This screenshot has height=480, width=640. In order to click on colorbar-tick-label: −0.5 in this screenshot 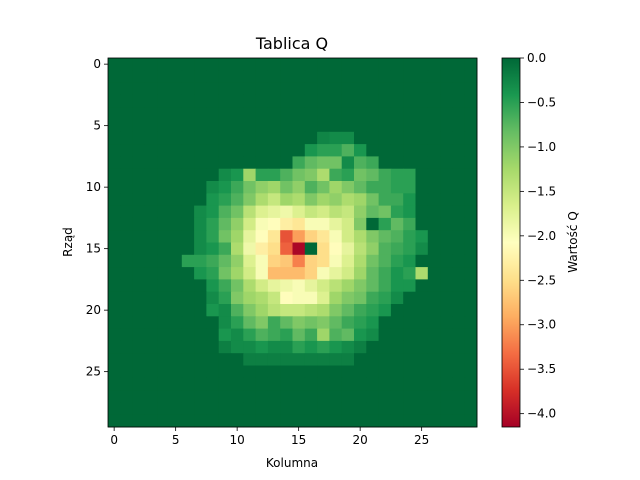, I will do `click(541, 102)`.